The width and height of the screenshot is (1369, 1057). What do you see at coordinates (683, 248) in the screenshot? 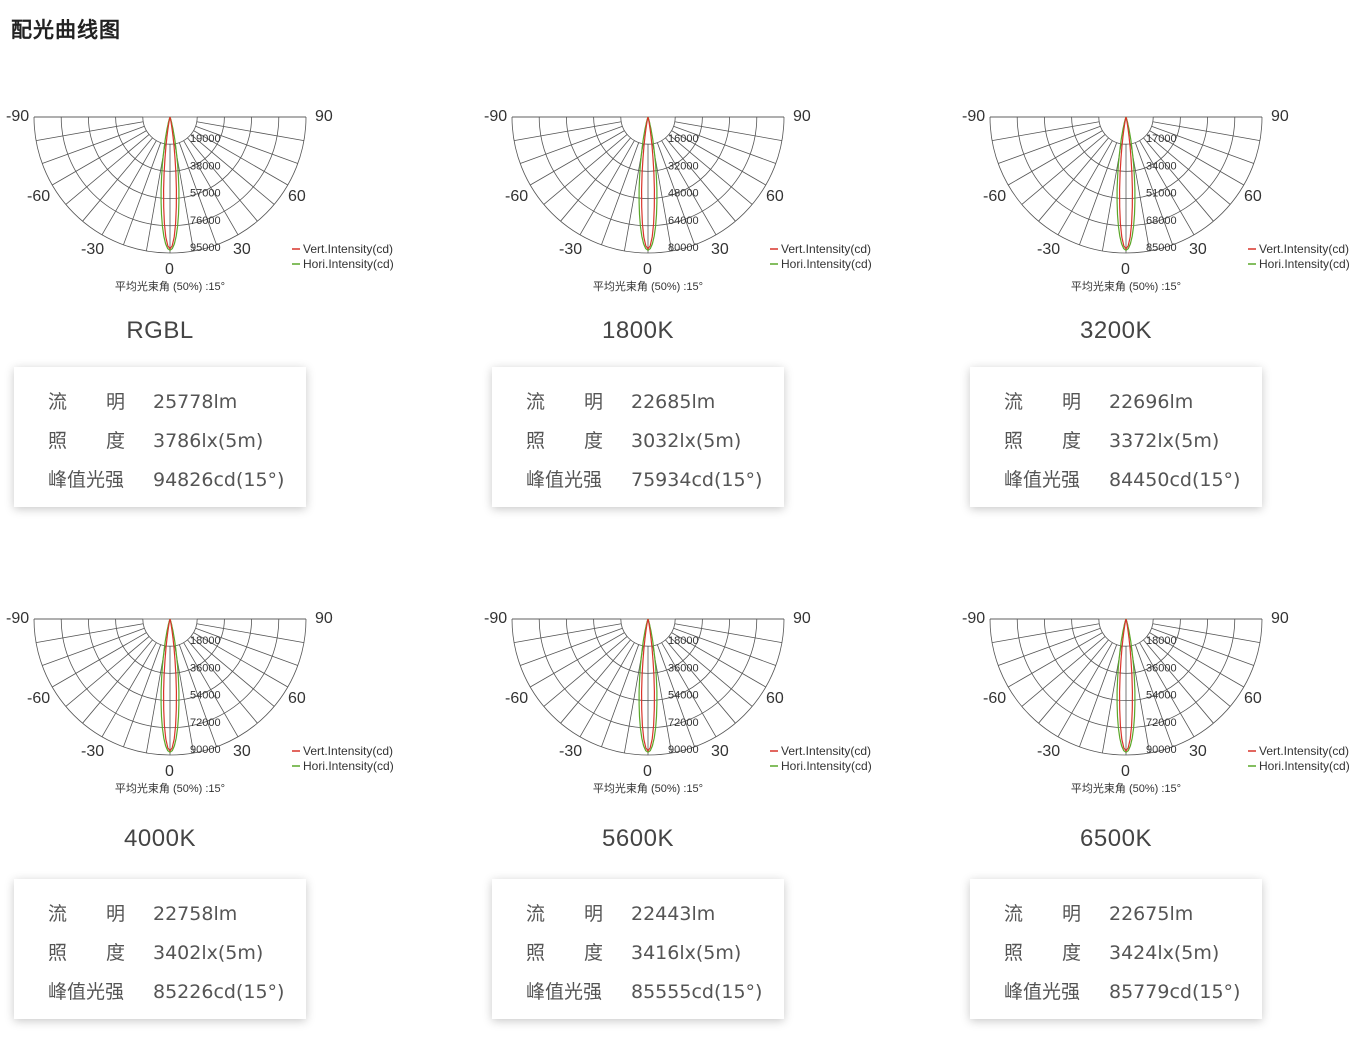
I see `intensity-tick-label: 80000` at bounding box center [683, 248].